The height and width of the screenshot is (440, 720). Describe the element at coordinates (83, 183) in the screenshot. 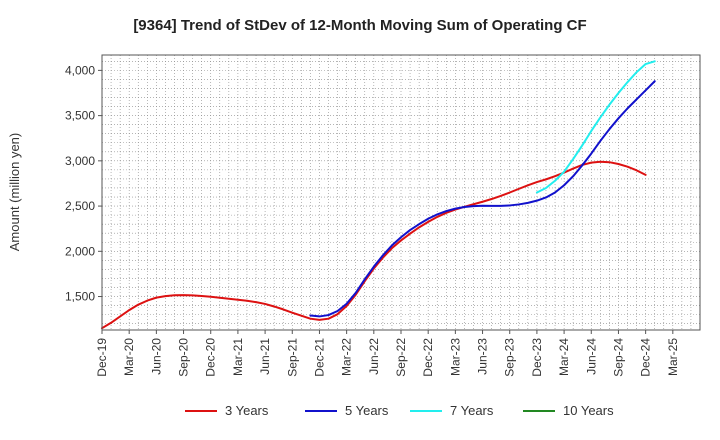

I see `y-ticks: 1,500 2,000 2,500 3,000 3,500 4,000` at that location.